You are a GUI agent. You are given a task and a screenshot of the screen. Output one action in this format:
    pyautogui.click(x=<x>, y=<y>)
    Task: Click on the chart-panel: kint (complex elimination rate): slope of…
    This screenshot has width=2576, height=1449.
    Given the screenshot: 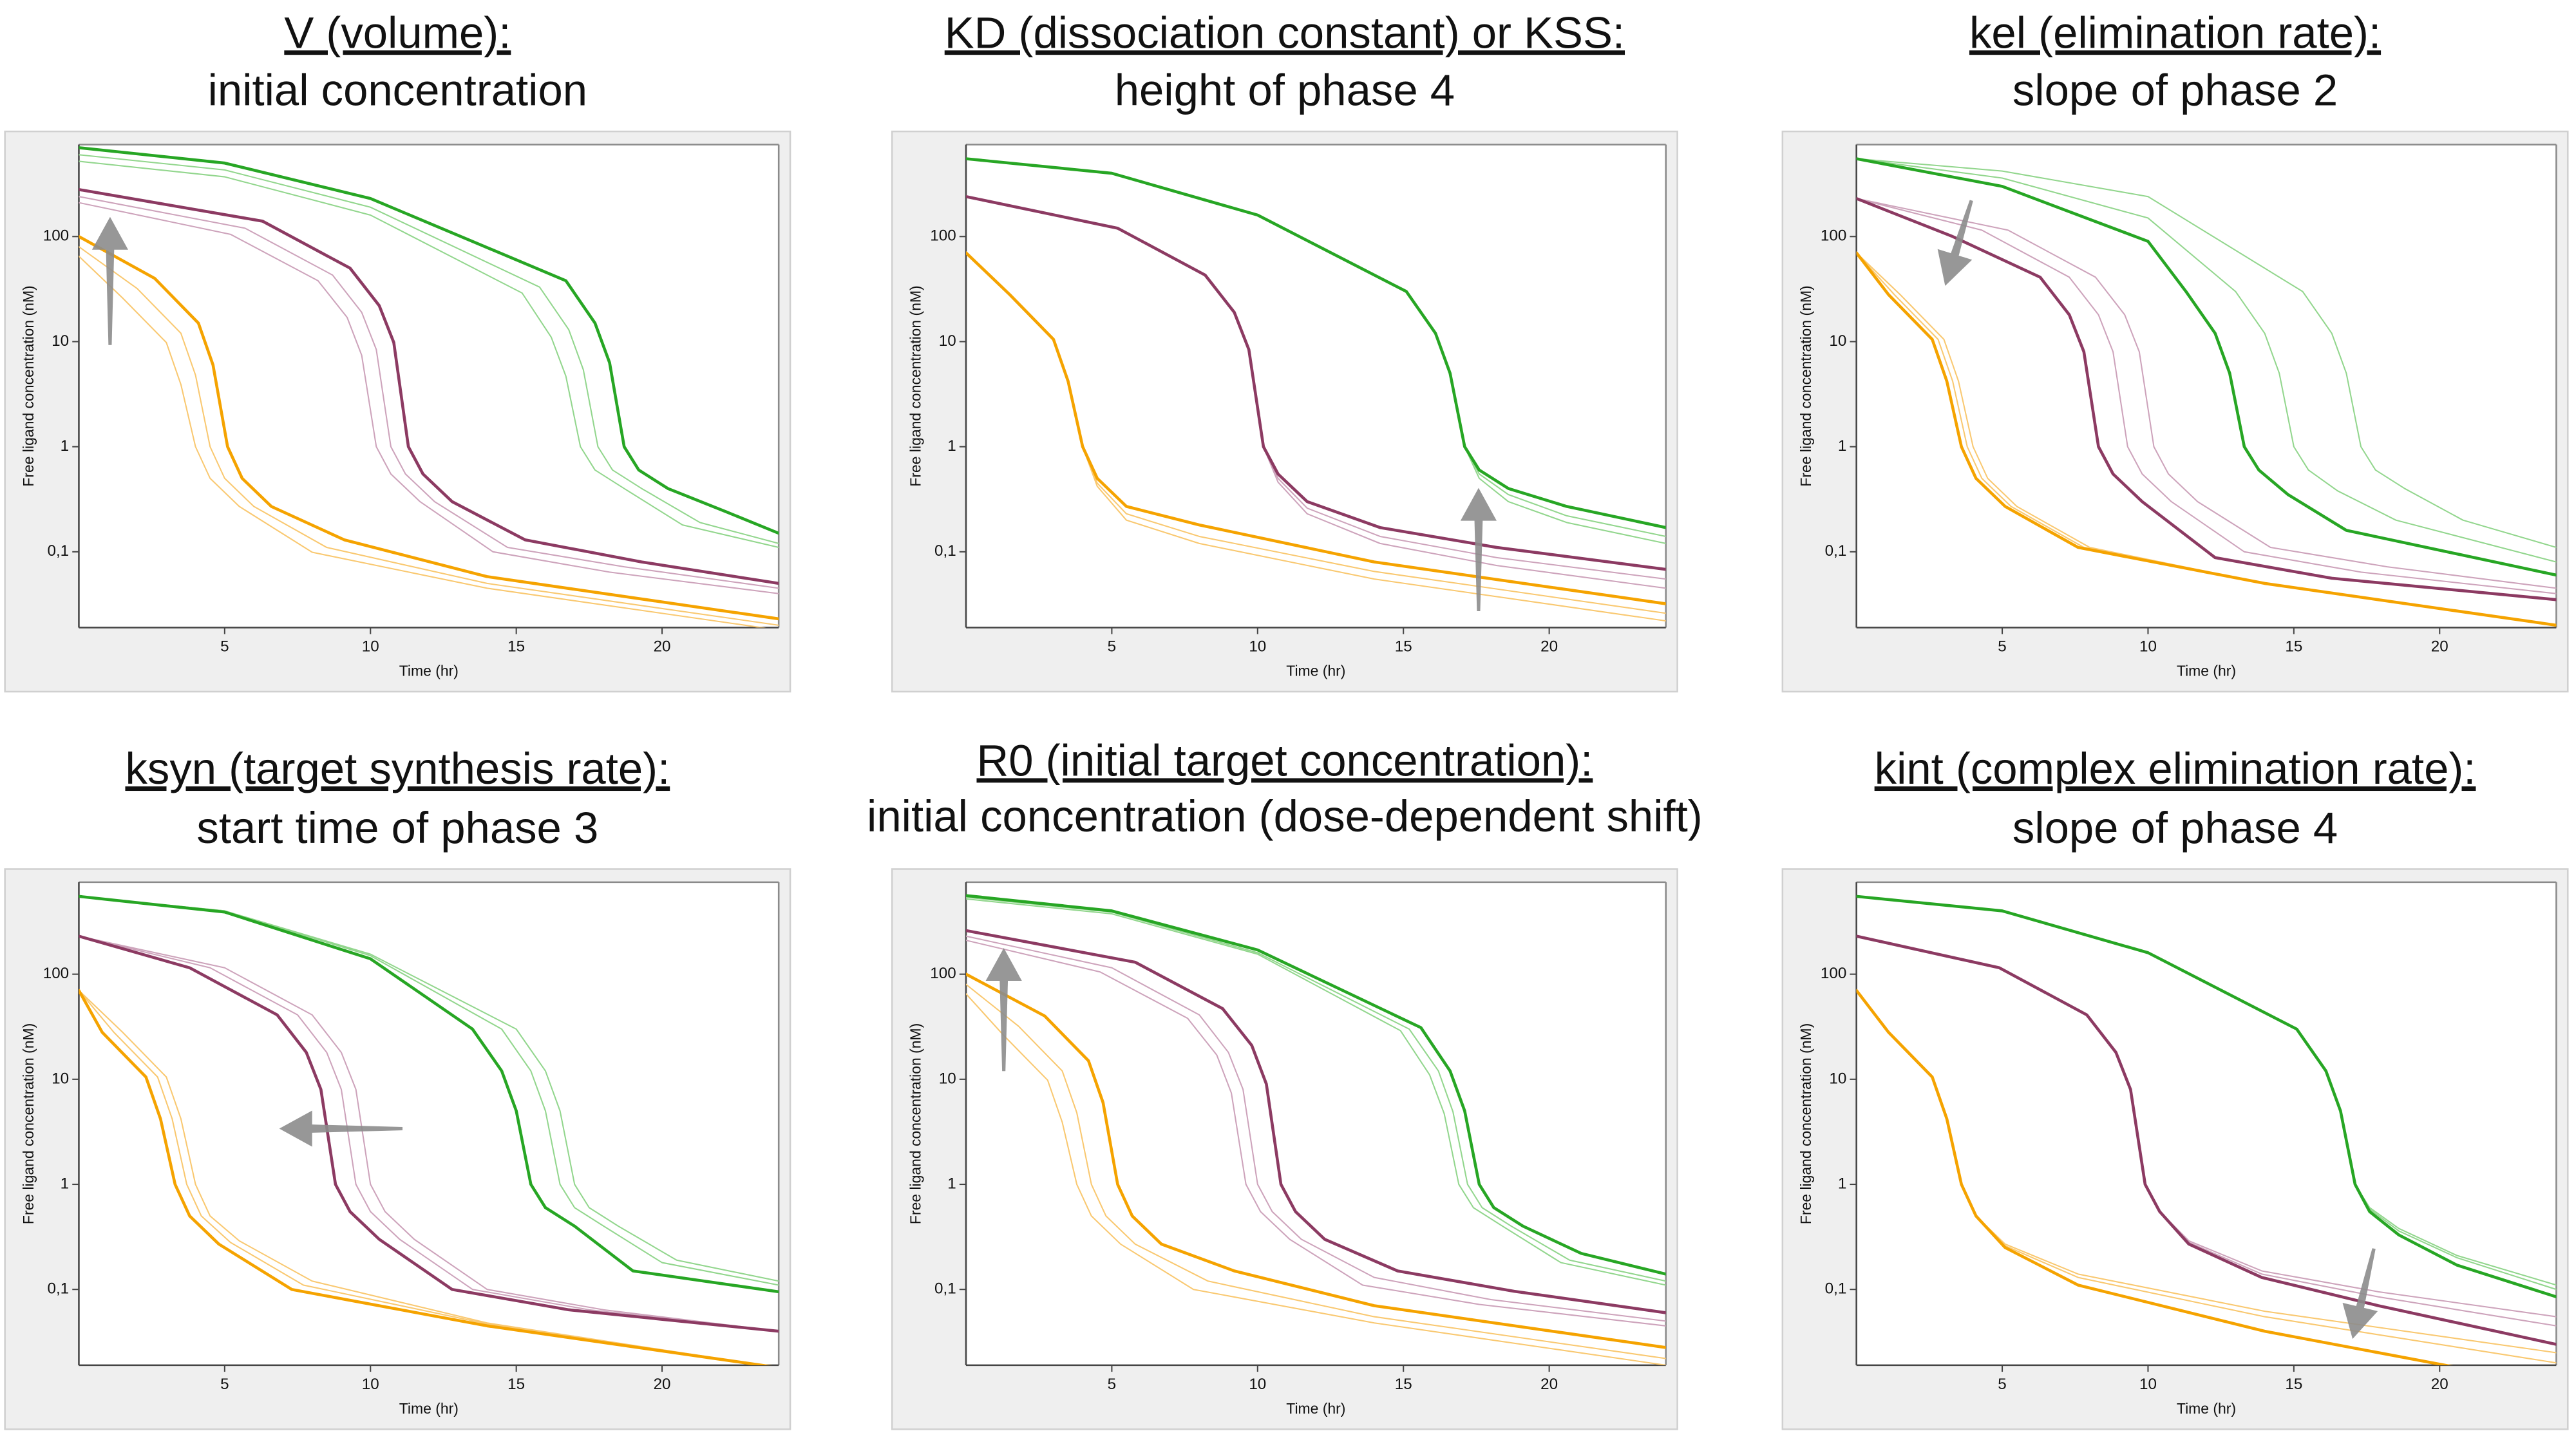 What is the action you would take?
    pyautogui.click(x=2175, y=1087)
    